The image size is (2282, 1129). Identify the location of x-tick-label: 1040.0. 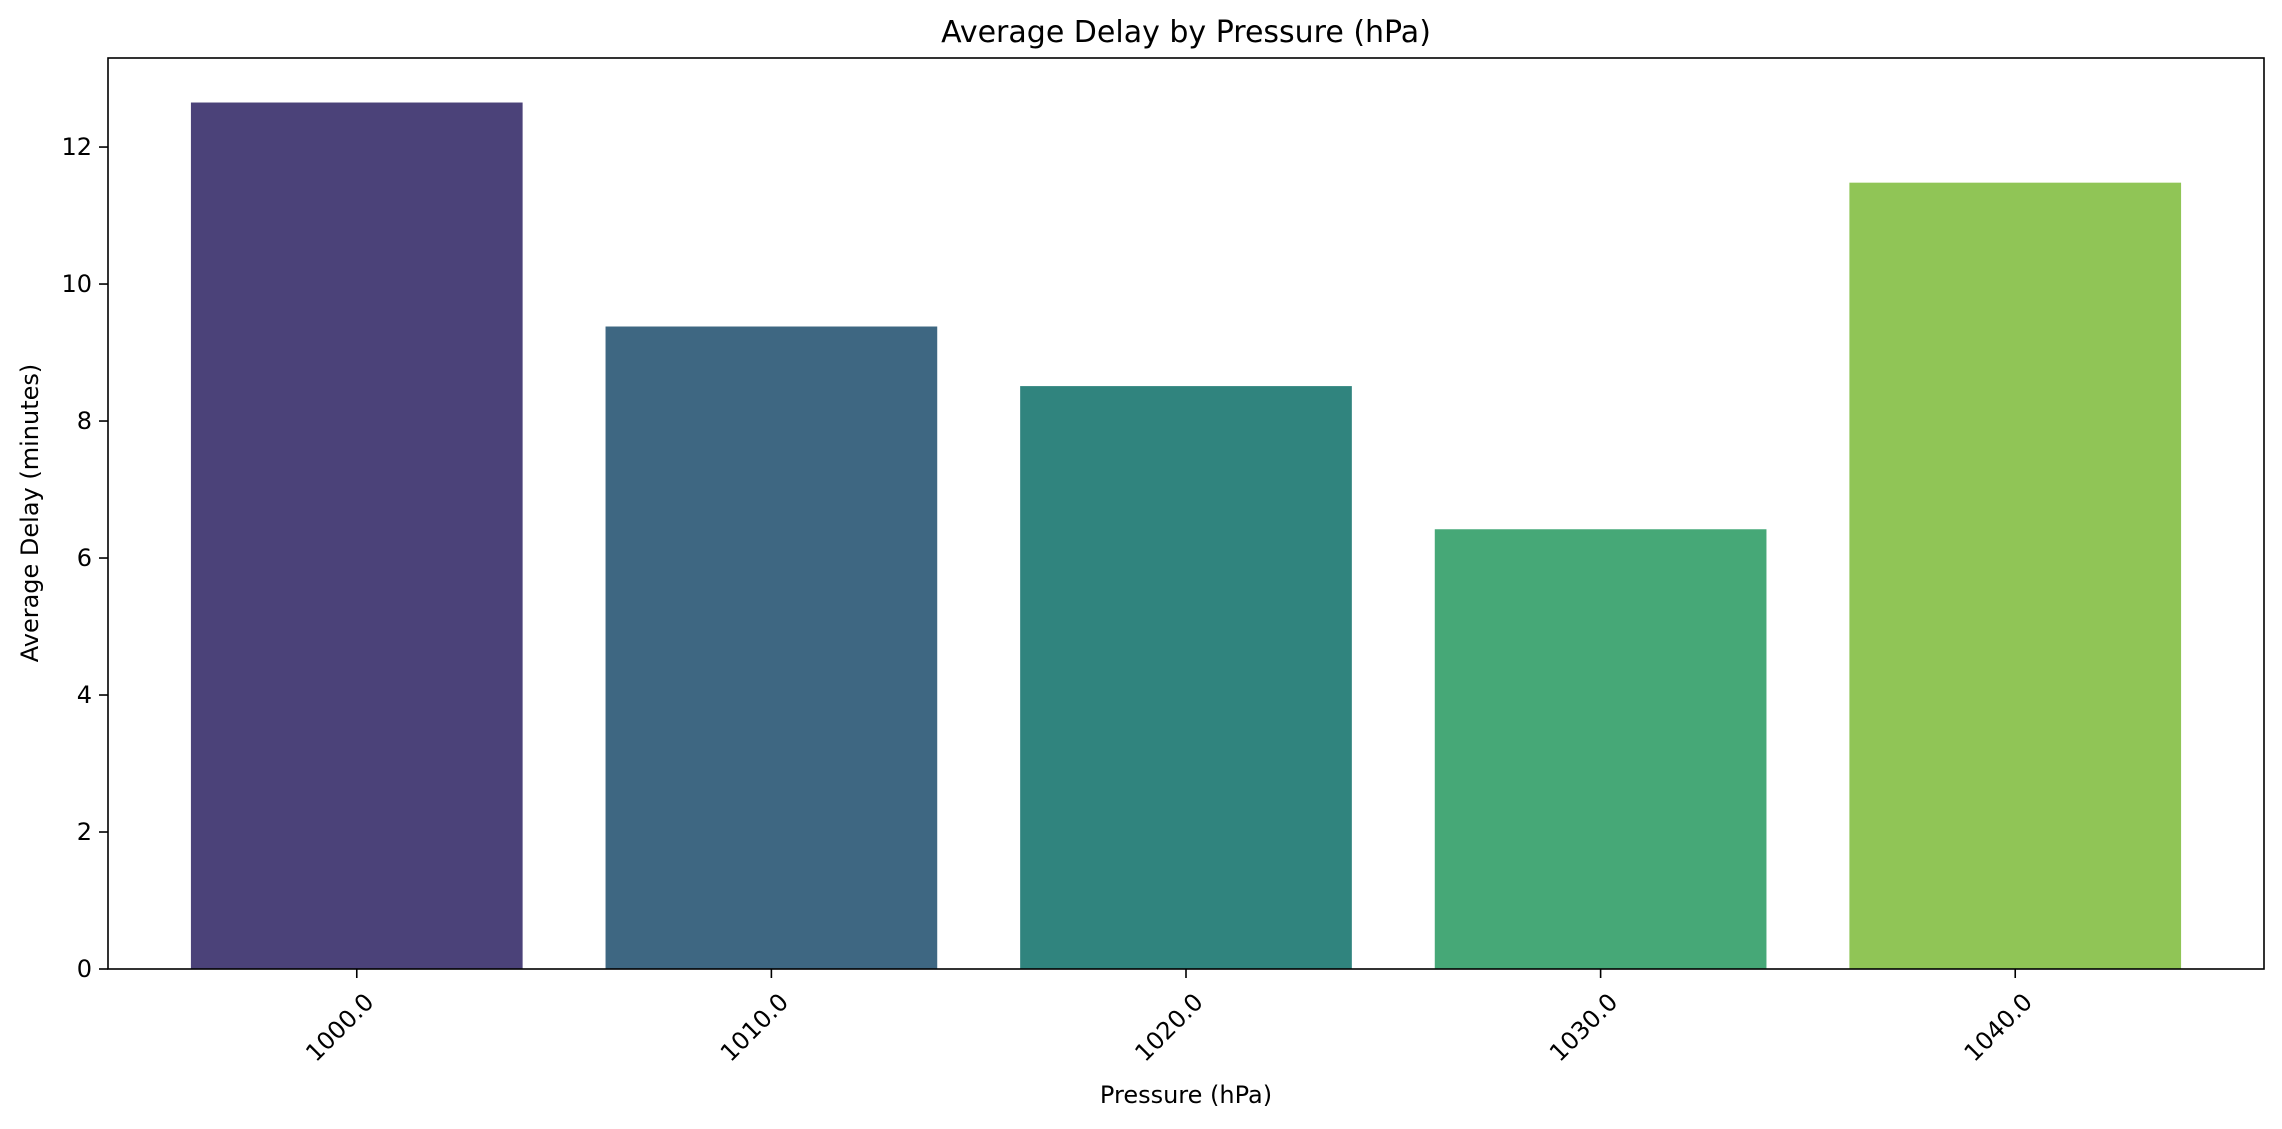
(1998, 1027).